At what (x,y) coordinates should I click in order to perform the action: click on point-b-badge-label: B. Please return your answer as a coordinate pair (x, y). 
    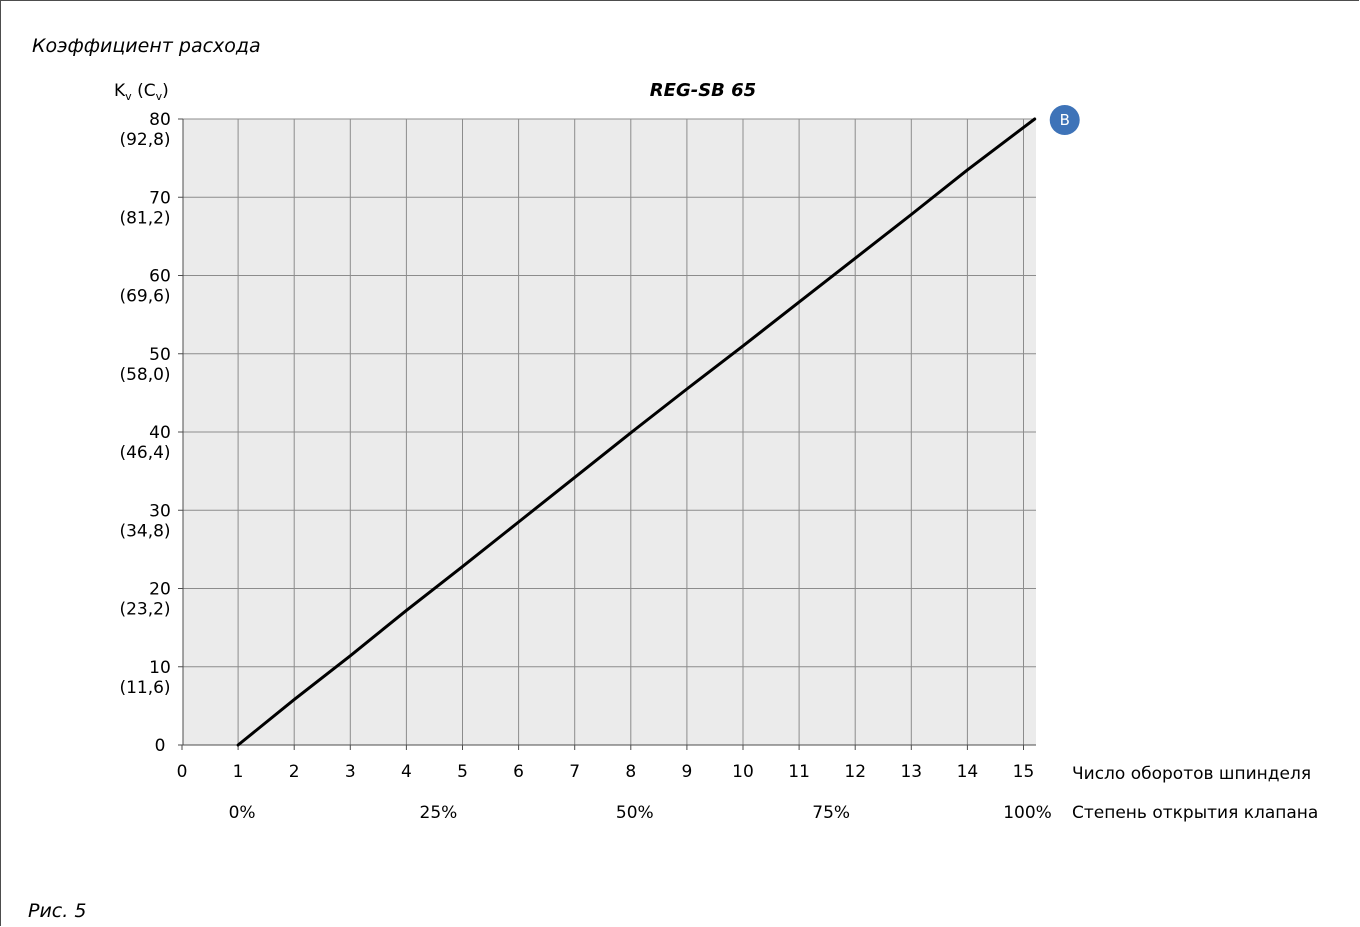
    Looking at the image, I should click on (1065, 120).